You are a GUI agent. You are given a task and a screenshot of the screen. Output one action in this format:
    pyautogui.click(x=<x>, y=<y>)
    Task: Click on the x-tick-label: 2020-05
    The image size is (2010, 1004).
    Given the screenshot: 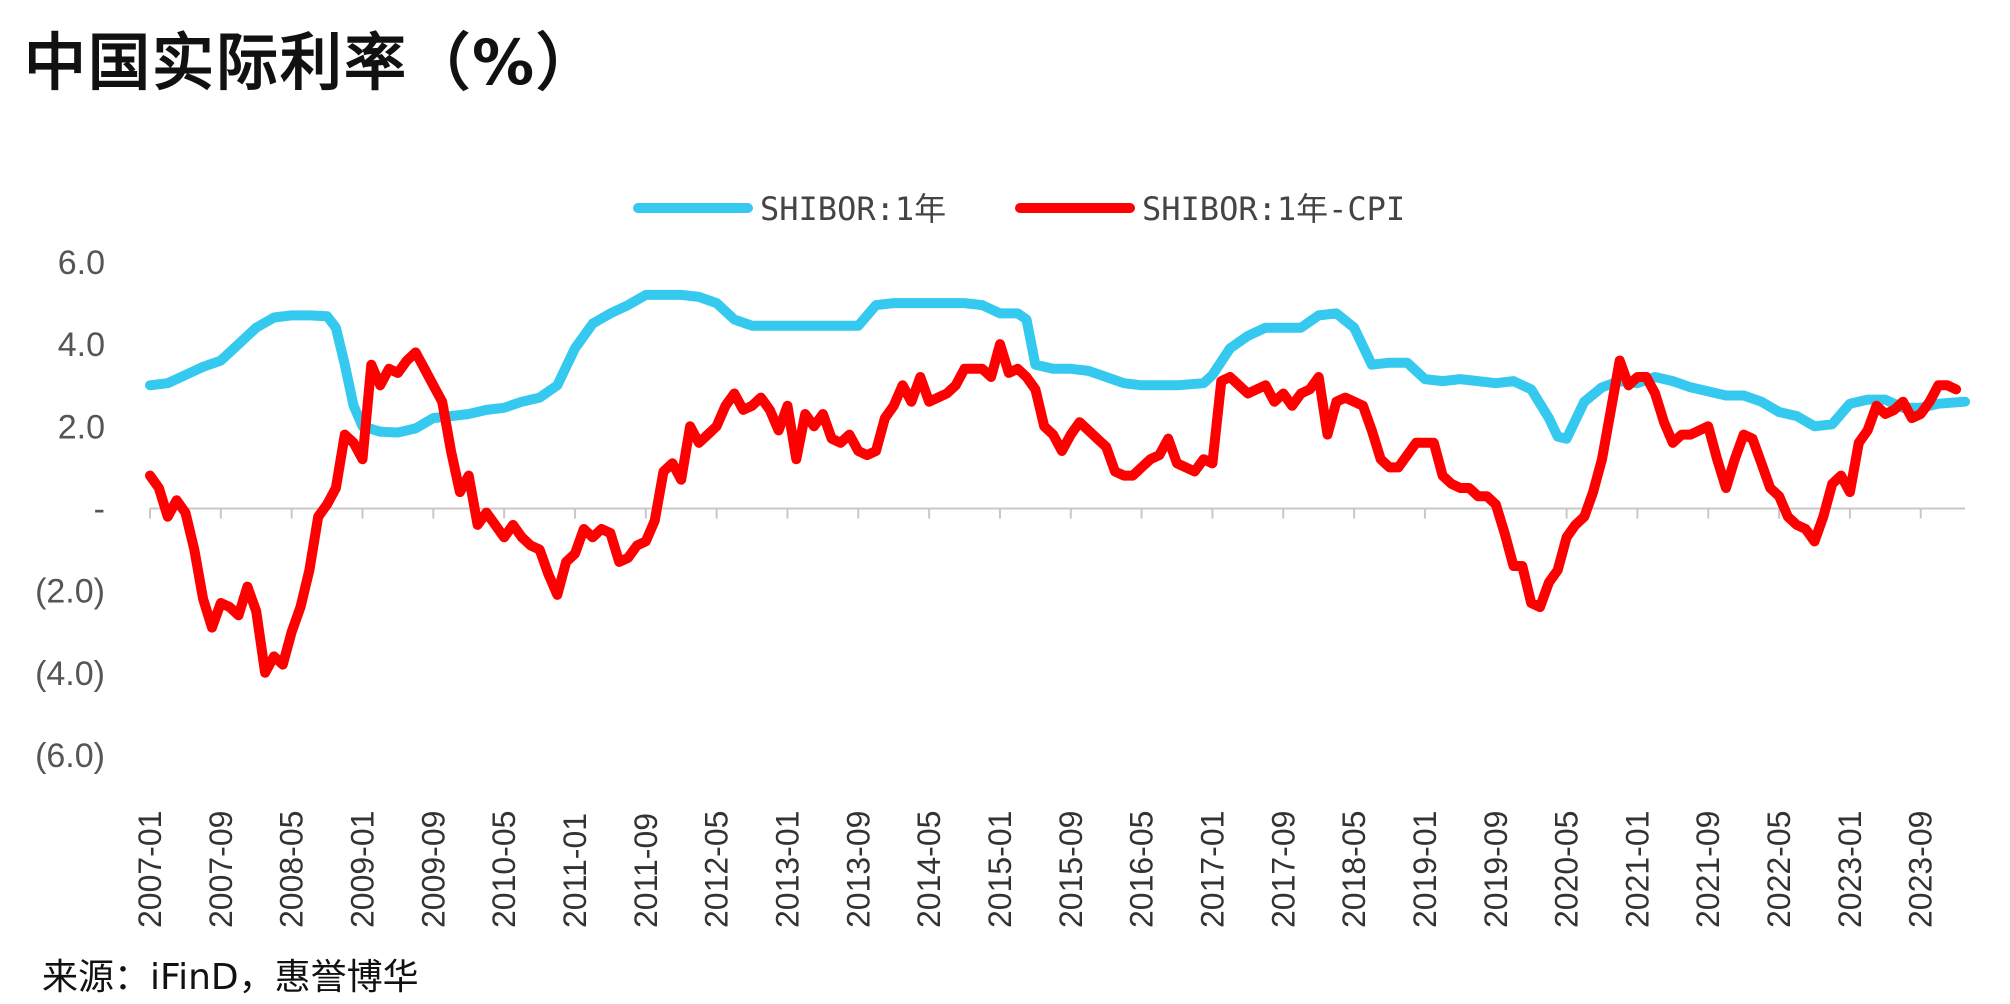 What is the action you would take?
    pyautogui.click(x=1567, y=869)
    